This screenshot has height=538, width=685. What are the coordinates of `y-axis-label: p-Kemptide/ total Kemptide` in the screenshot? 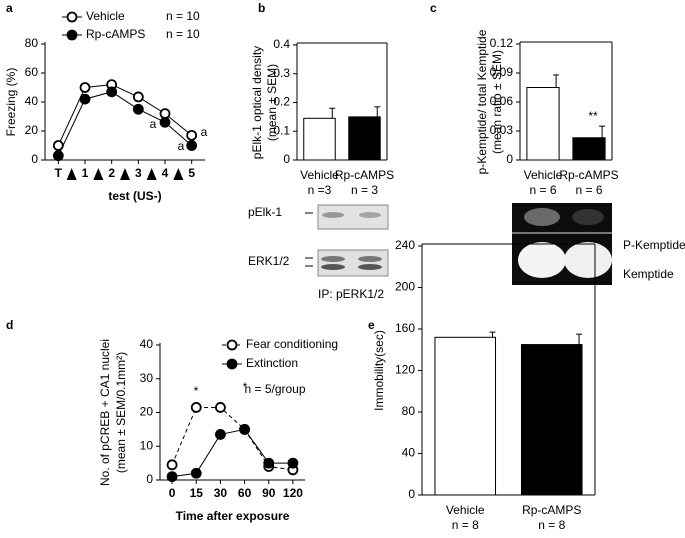 It's located at (482, 101).